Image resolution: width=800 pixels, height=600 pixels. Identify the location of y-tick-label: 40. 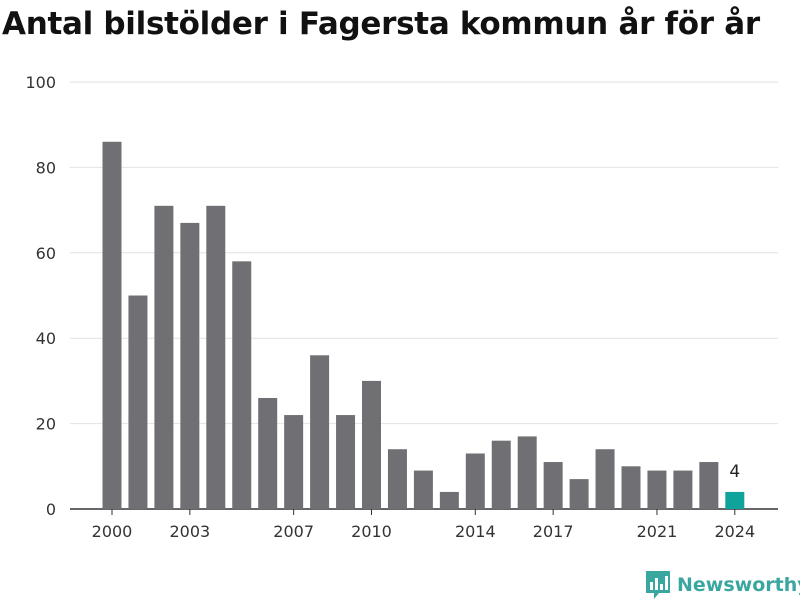
(46, 338).